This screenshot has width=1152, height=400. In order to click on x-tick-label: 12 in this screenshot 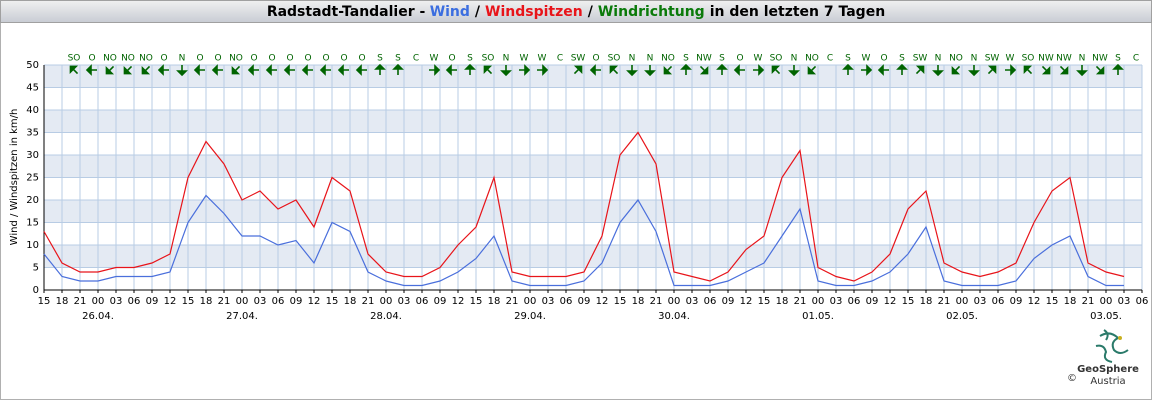, I will do `click(1034, 301)`.